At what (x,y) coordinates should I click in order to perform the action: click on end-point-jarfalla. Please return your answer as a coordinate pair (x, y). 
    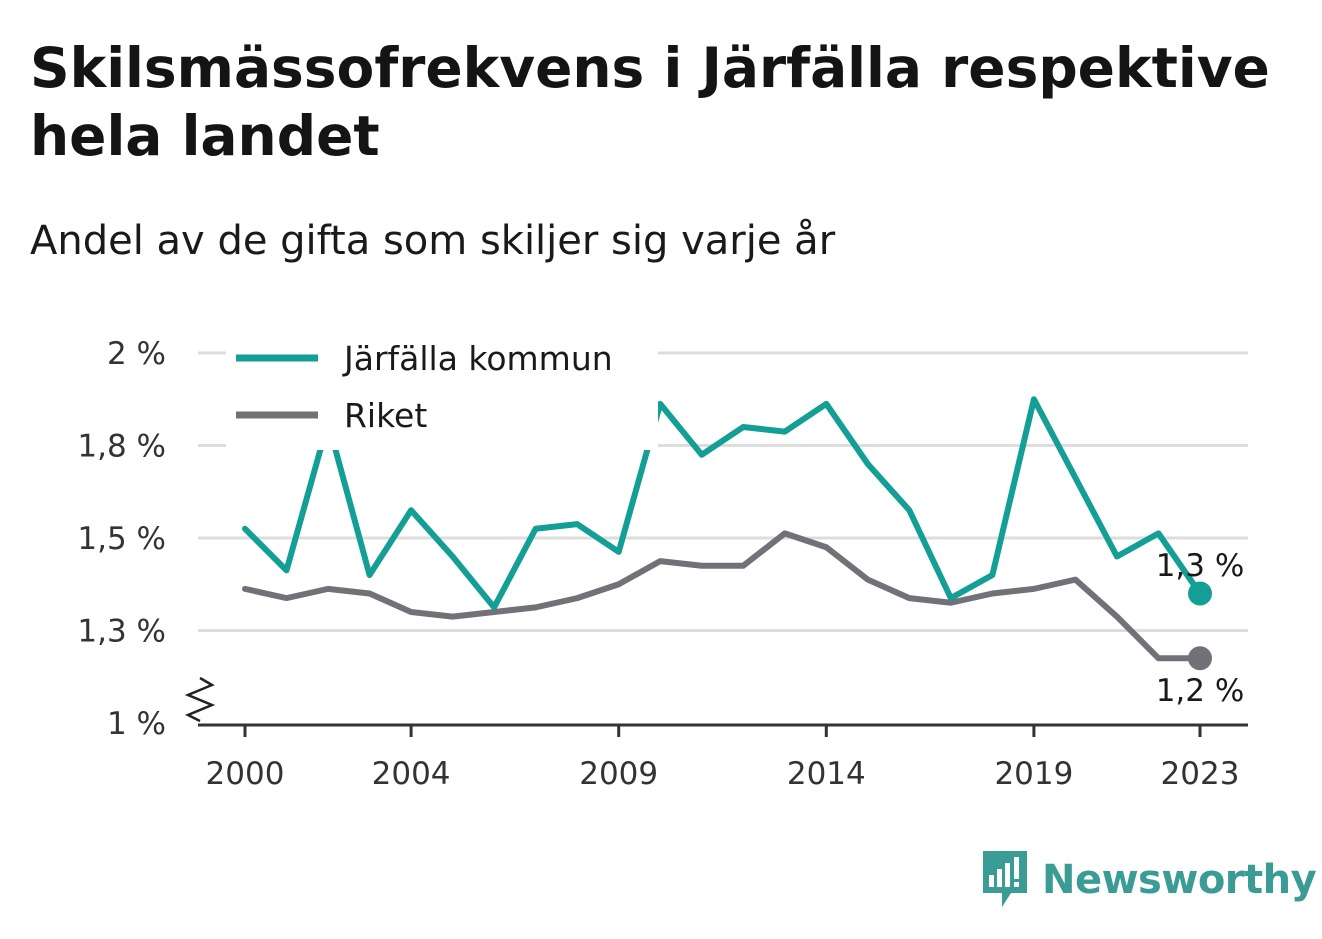
    Looking at the image, I should click on (1200, 593).